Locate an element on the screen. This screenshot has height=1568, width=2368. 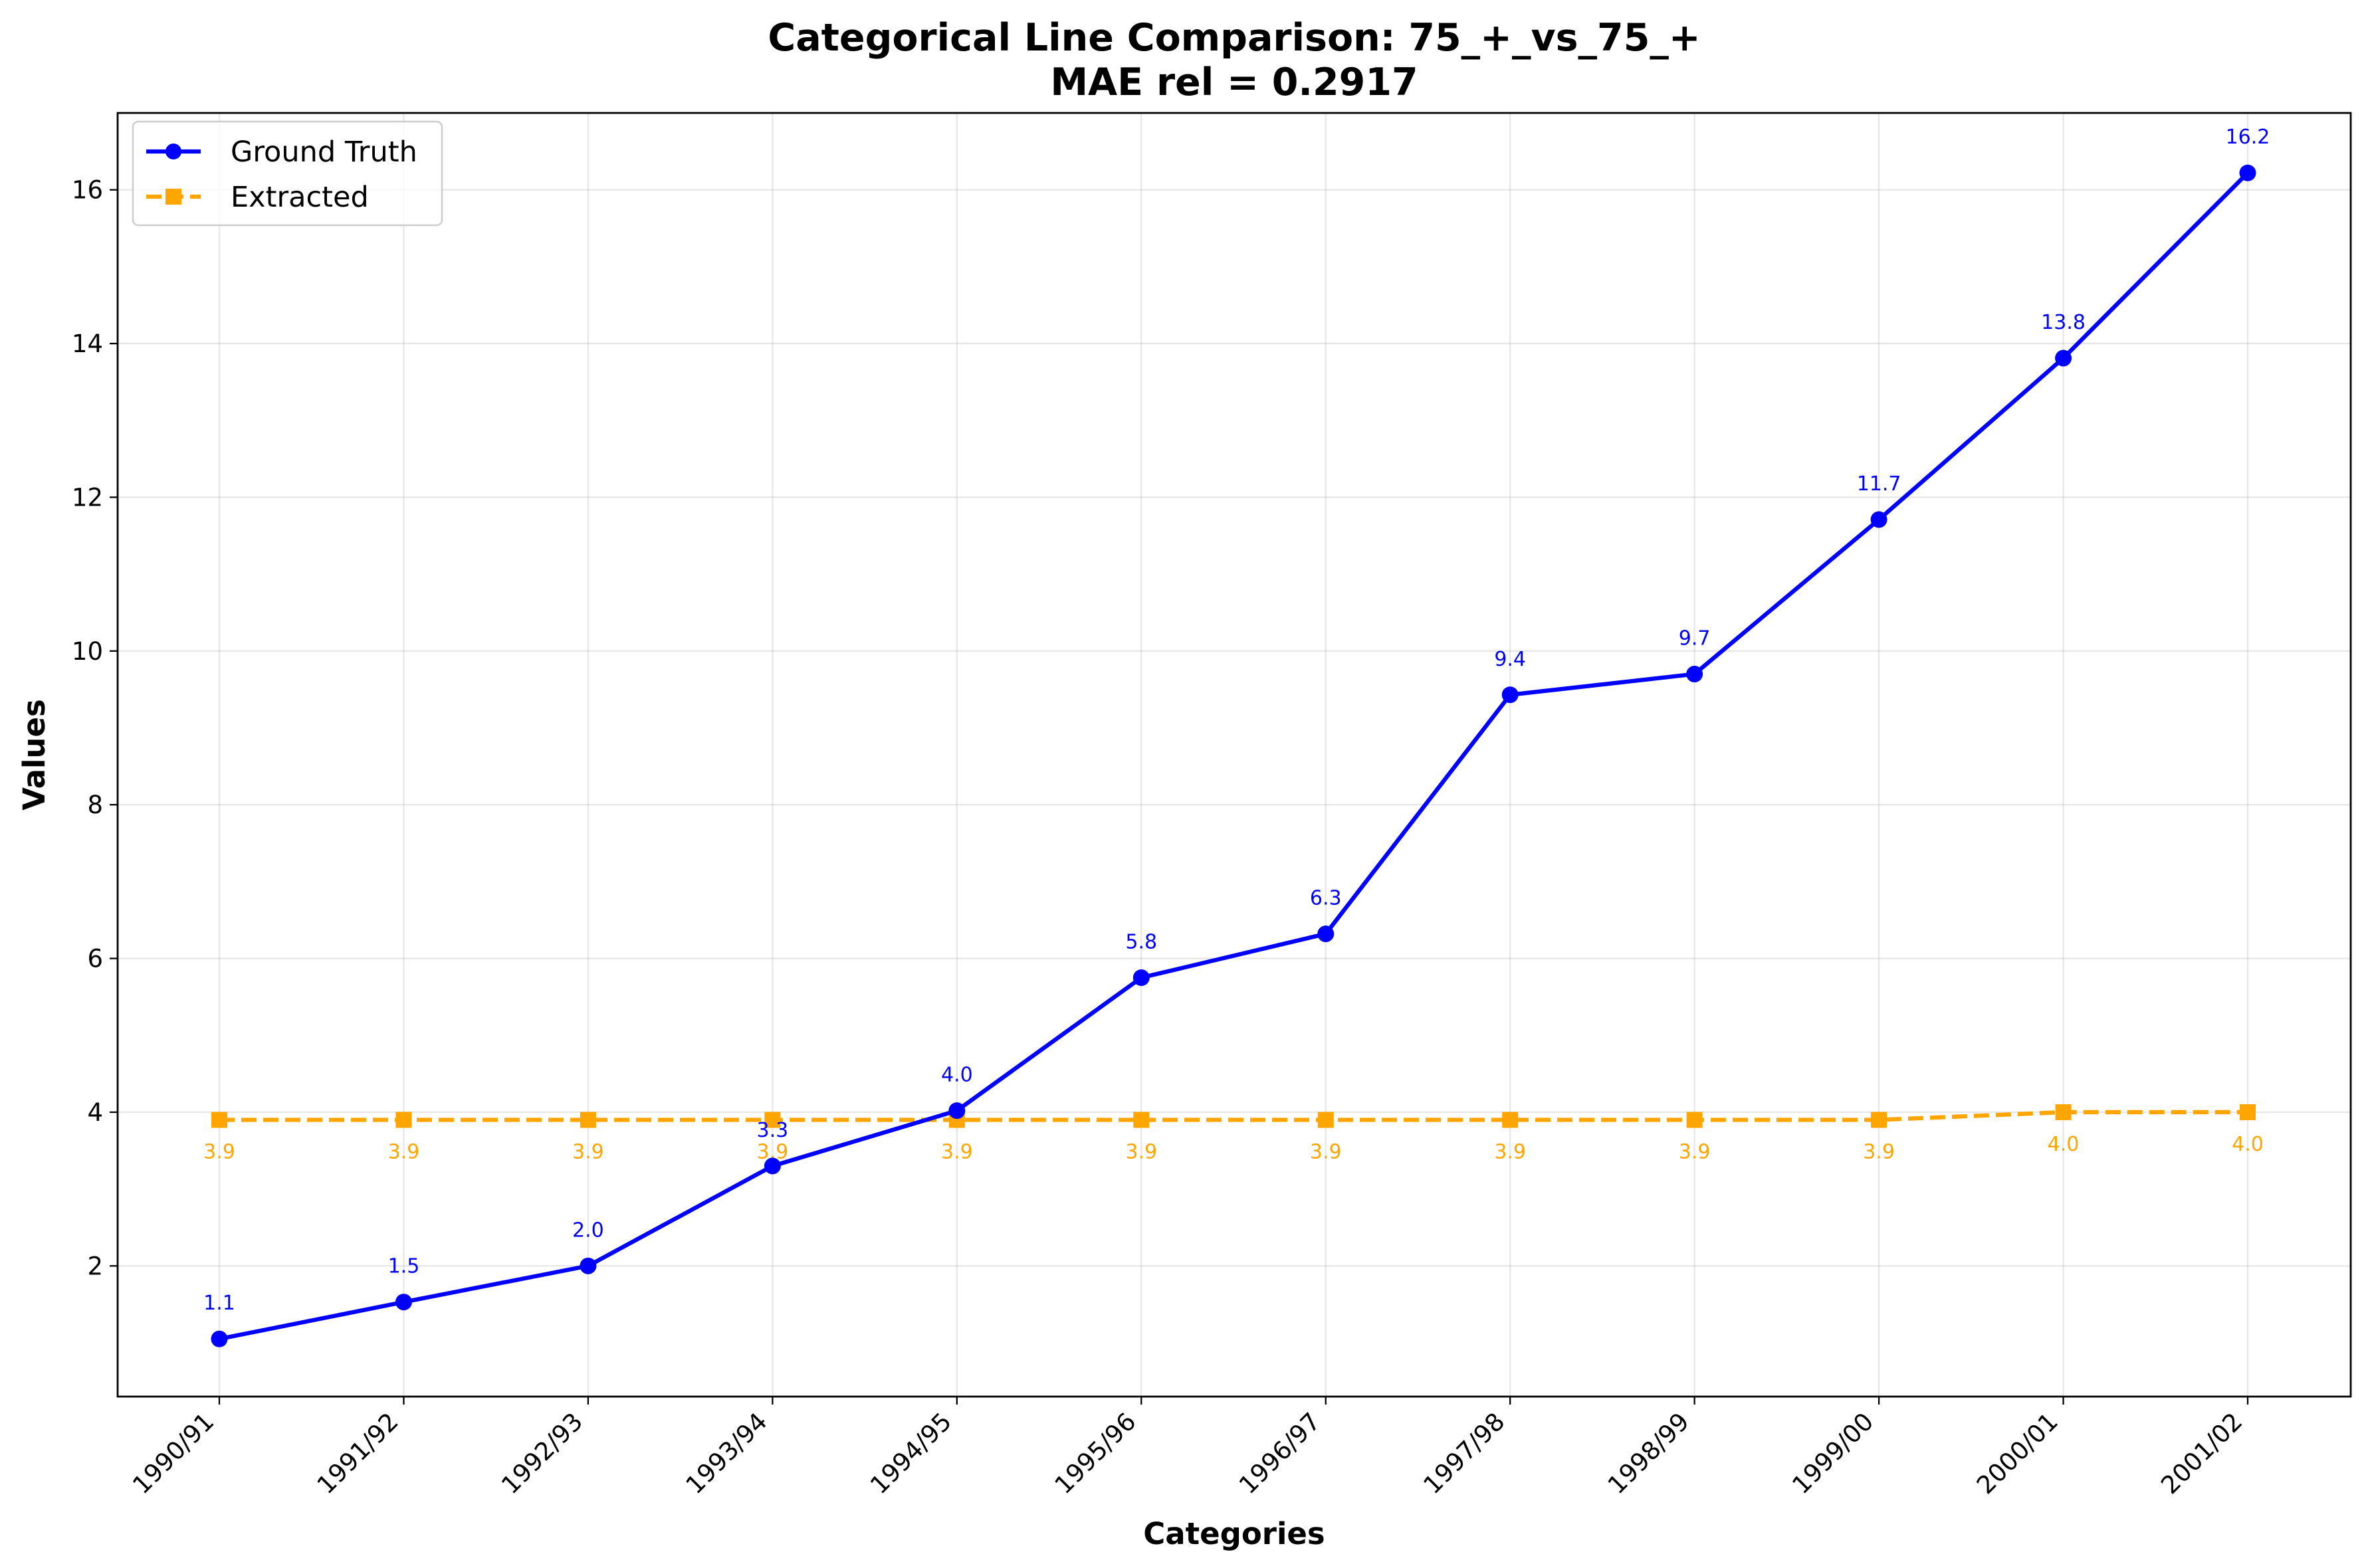
x-tick-label: 1999/00 is located at coordinates (1832, 1453).